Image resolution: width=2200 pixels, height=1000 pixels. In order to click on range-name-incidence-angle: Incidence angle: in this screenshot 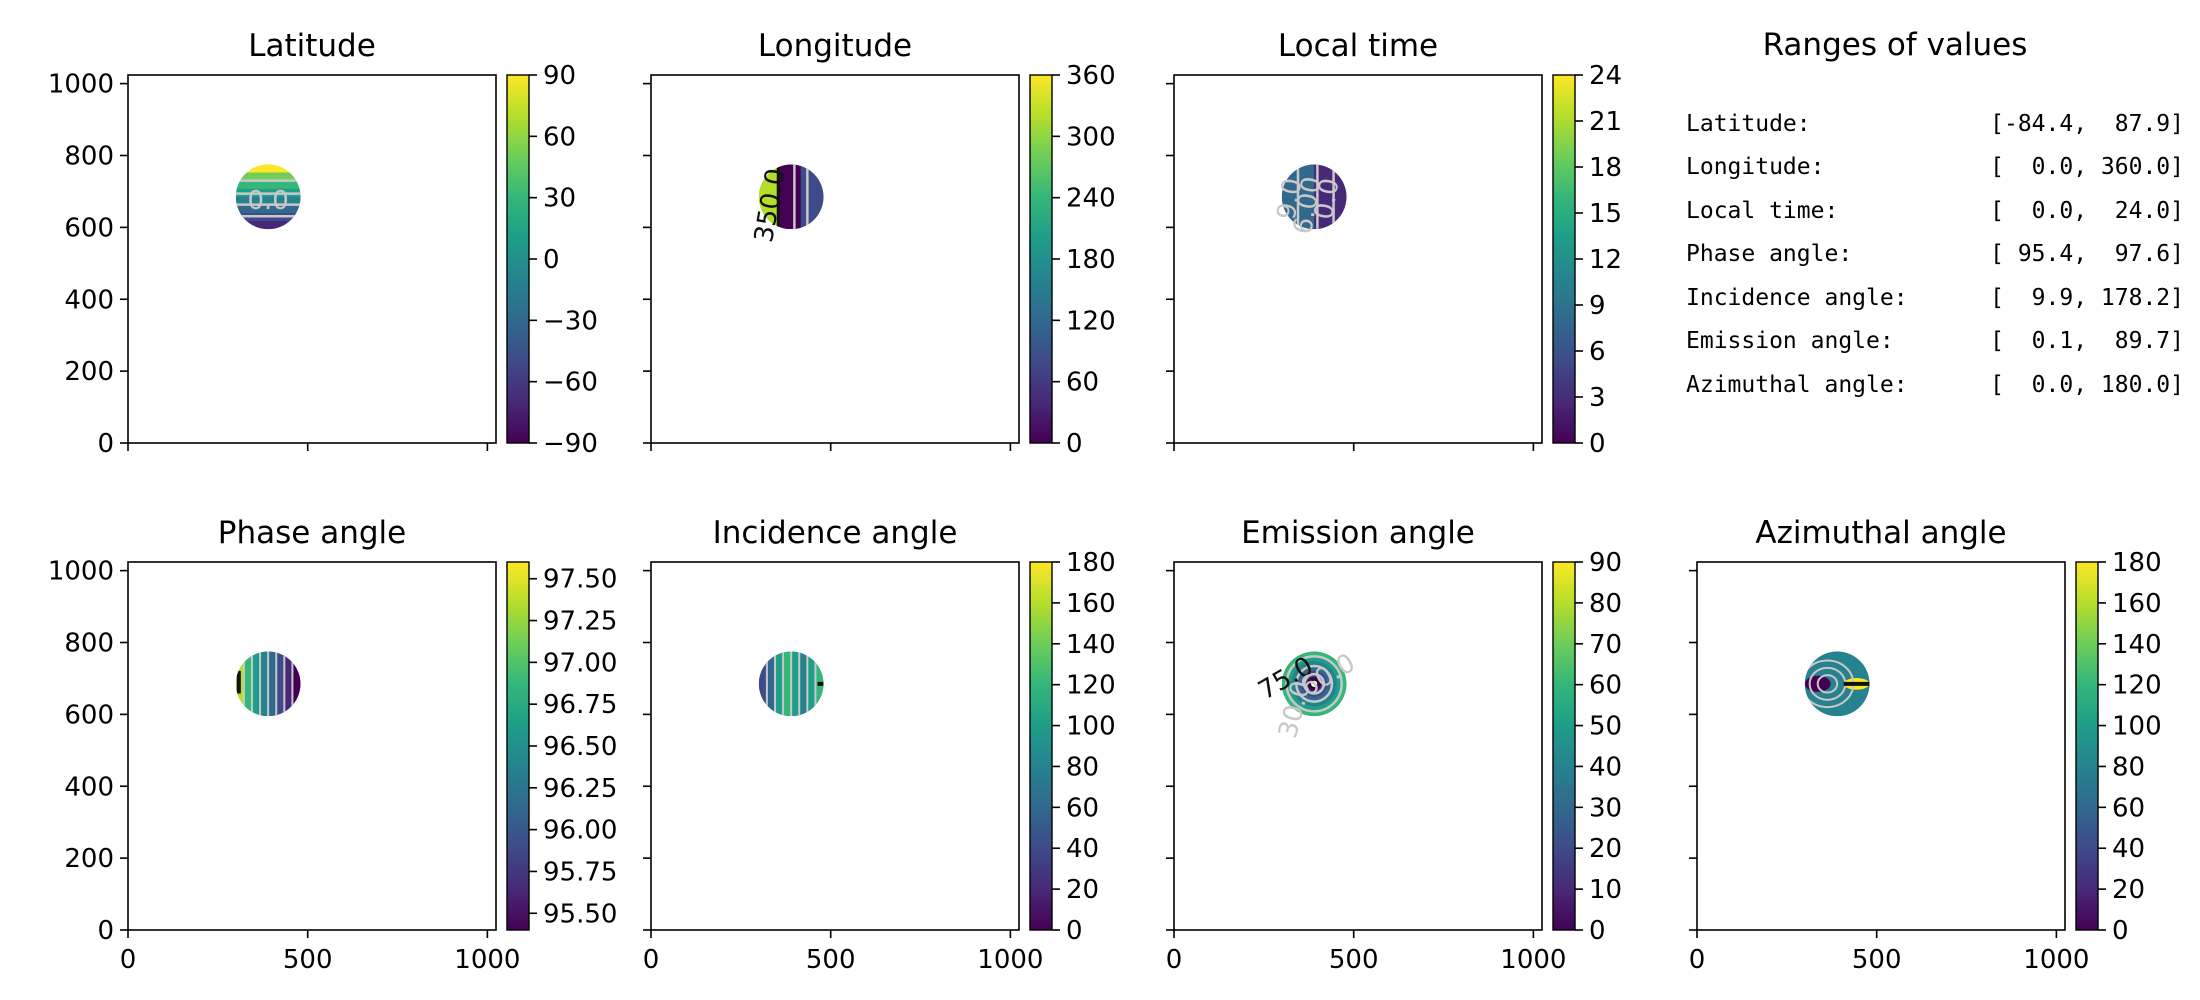, I will do `click(1797, 298)`.